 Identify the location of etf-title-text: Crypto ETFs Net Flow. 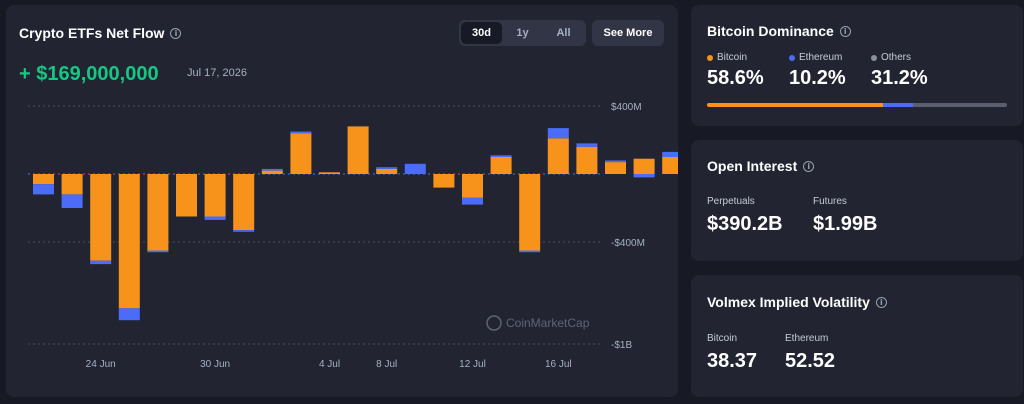
(92, 33).